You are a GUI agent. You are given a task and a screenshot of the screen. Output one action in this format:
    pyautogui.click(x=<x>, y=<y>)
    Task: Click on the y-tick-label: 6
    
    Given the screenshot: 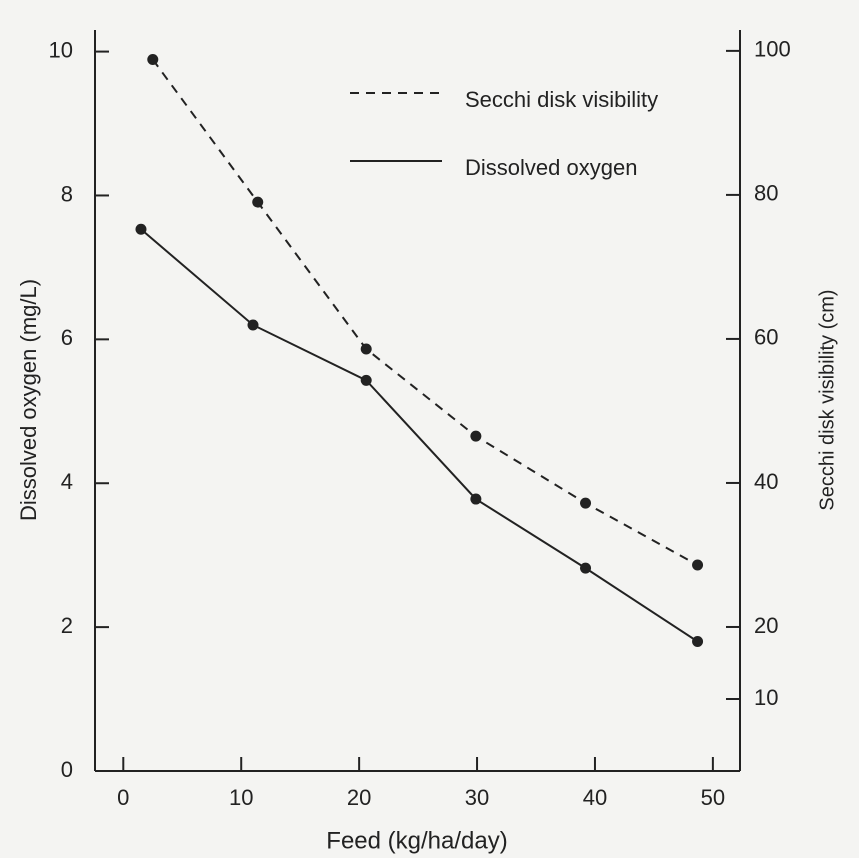 What is the action you would take?
    pyautogui.click(x=67, y=337)
    